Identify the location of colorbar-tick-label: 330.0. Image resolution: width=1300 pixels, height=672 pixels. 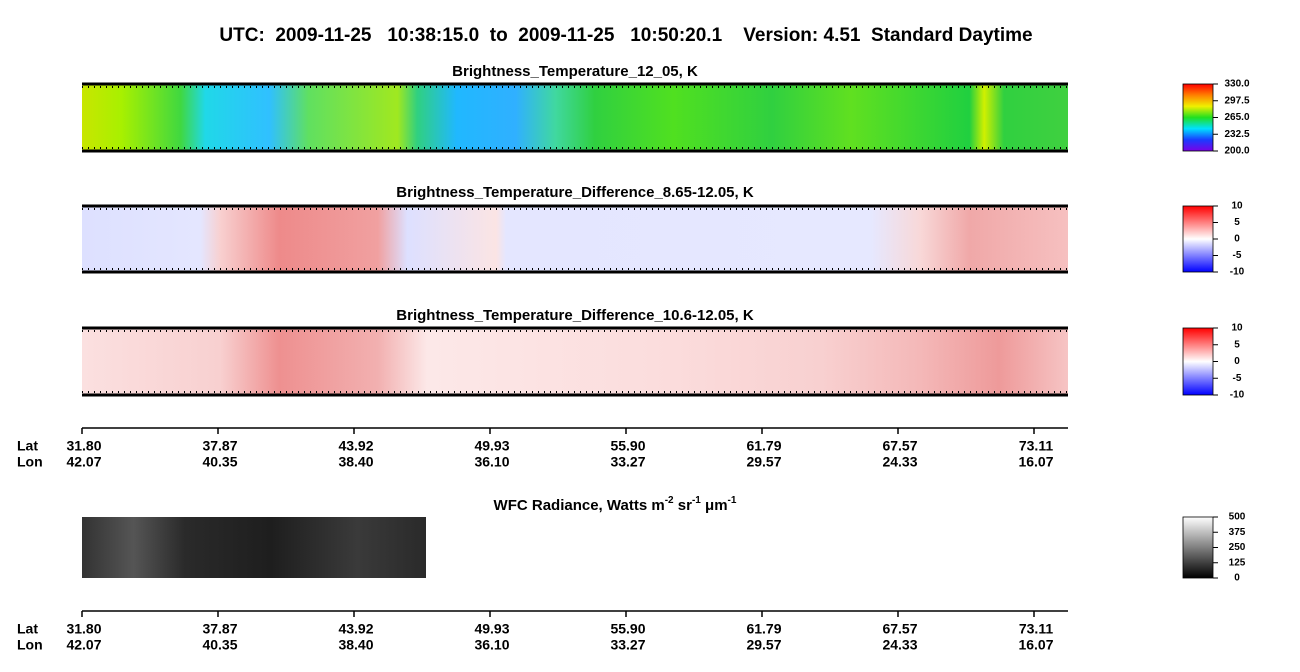
(1236, 84).